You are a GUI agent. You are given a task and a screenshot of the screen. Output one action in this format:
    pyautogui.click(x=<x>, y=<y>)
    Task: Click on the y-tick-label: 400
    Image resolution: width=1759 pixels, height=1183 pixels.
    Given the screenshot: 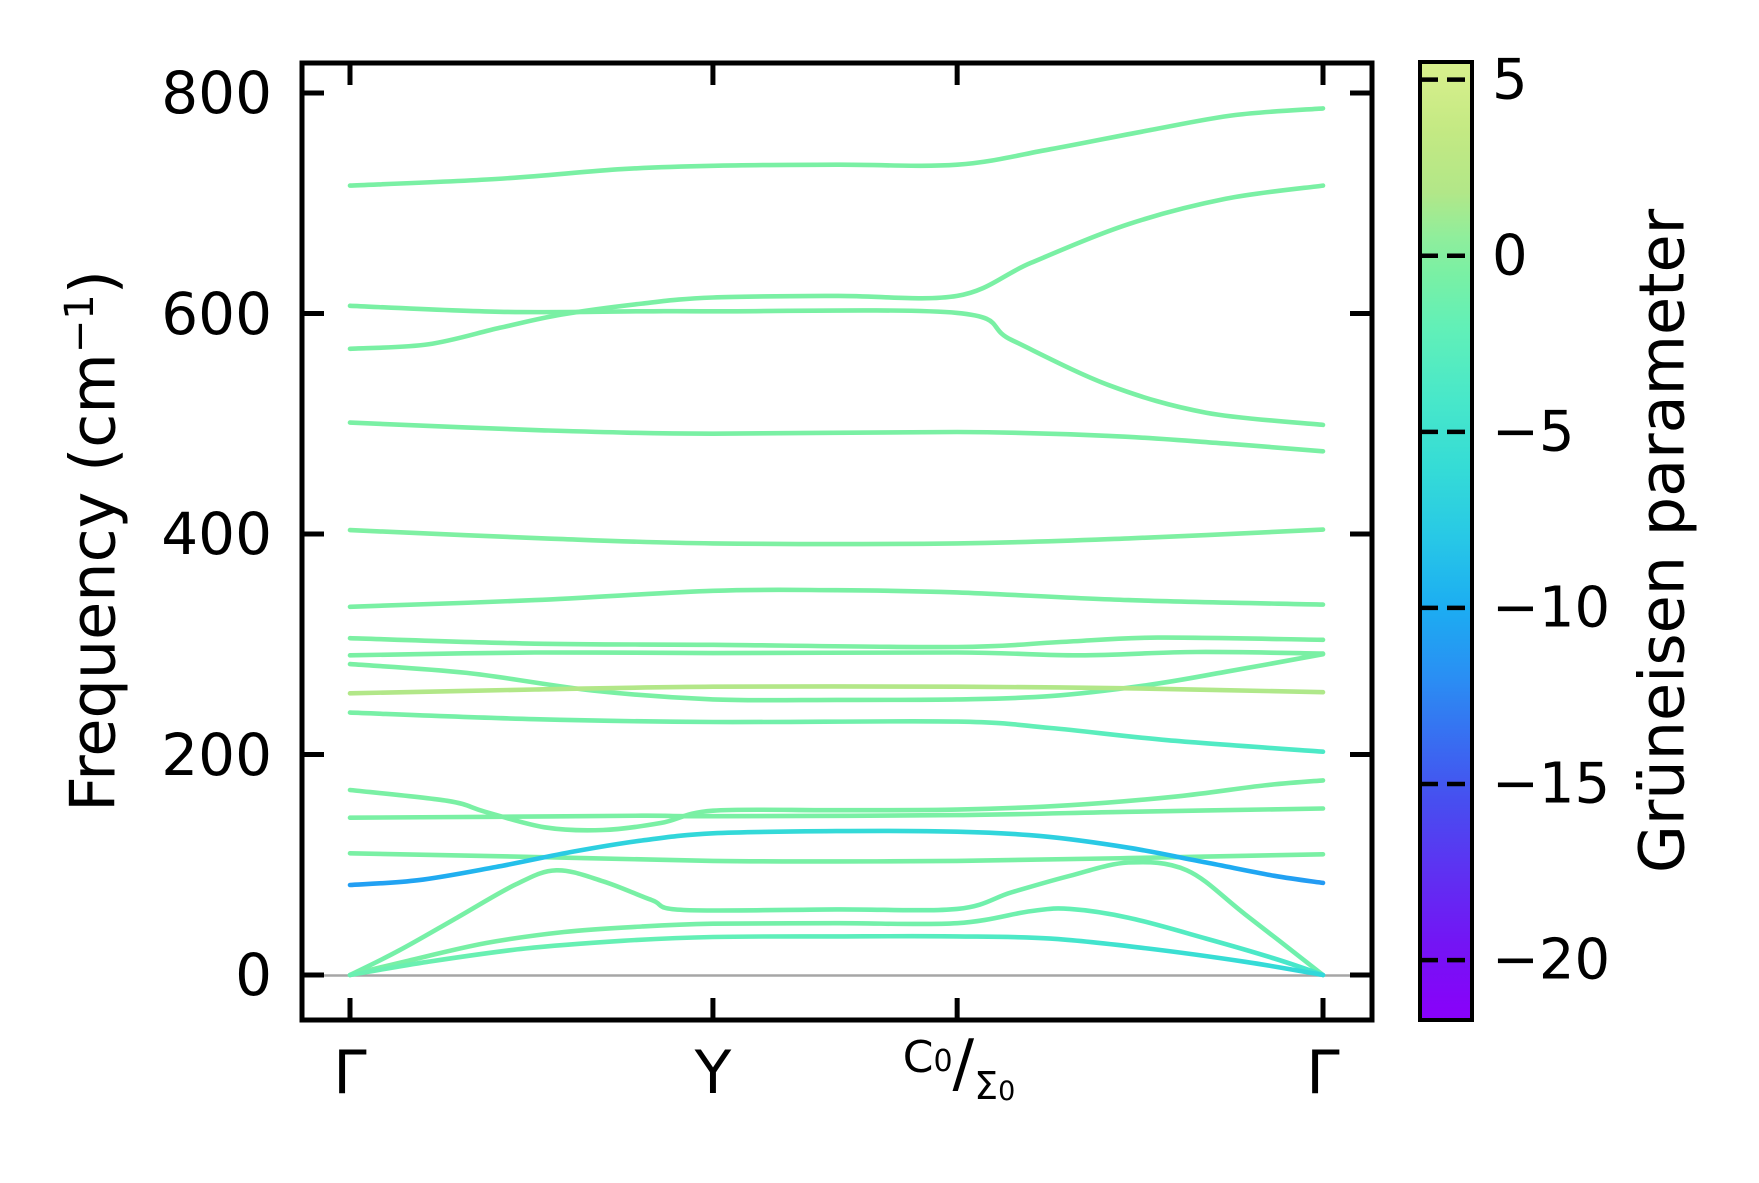 What is the action you would take?
    pyautogui.click(x=216, y=534)
    